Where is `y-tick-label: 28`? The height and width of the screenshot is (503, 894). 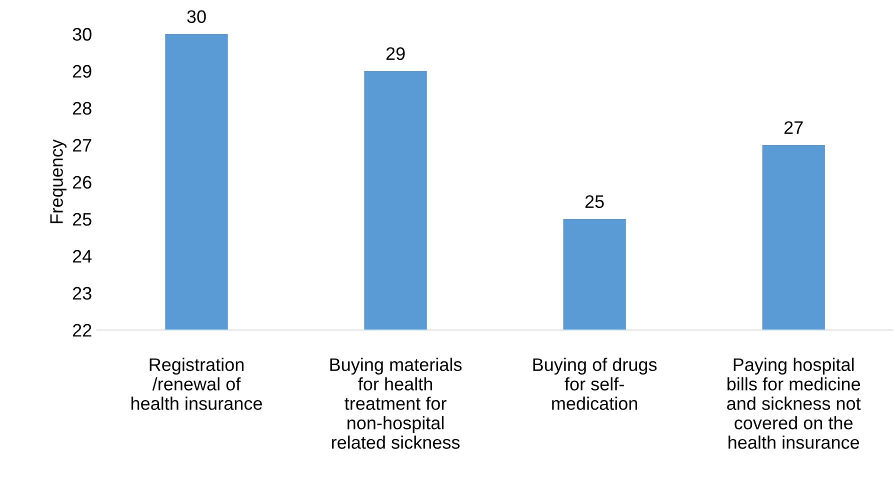
y-tick-label: 28 is located at coordinates (82, 108).